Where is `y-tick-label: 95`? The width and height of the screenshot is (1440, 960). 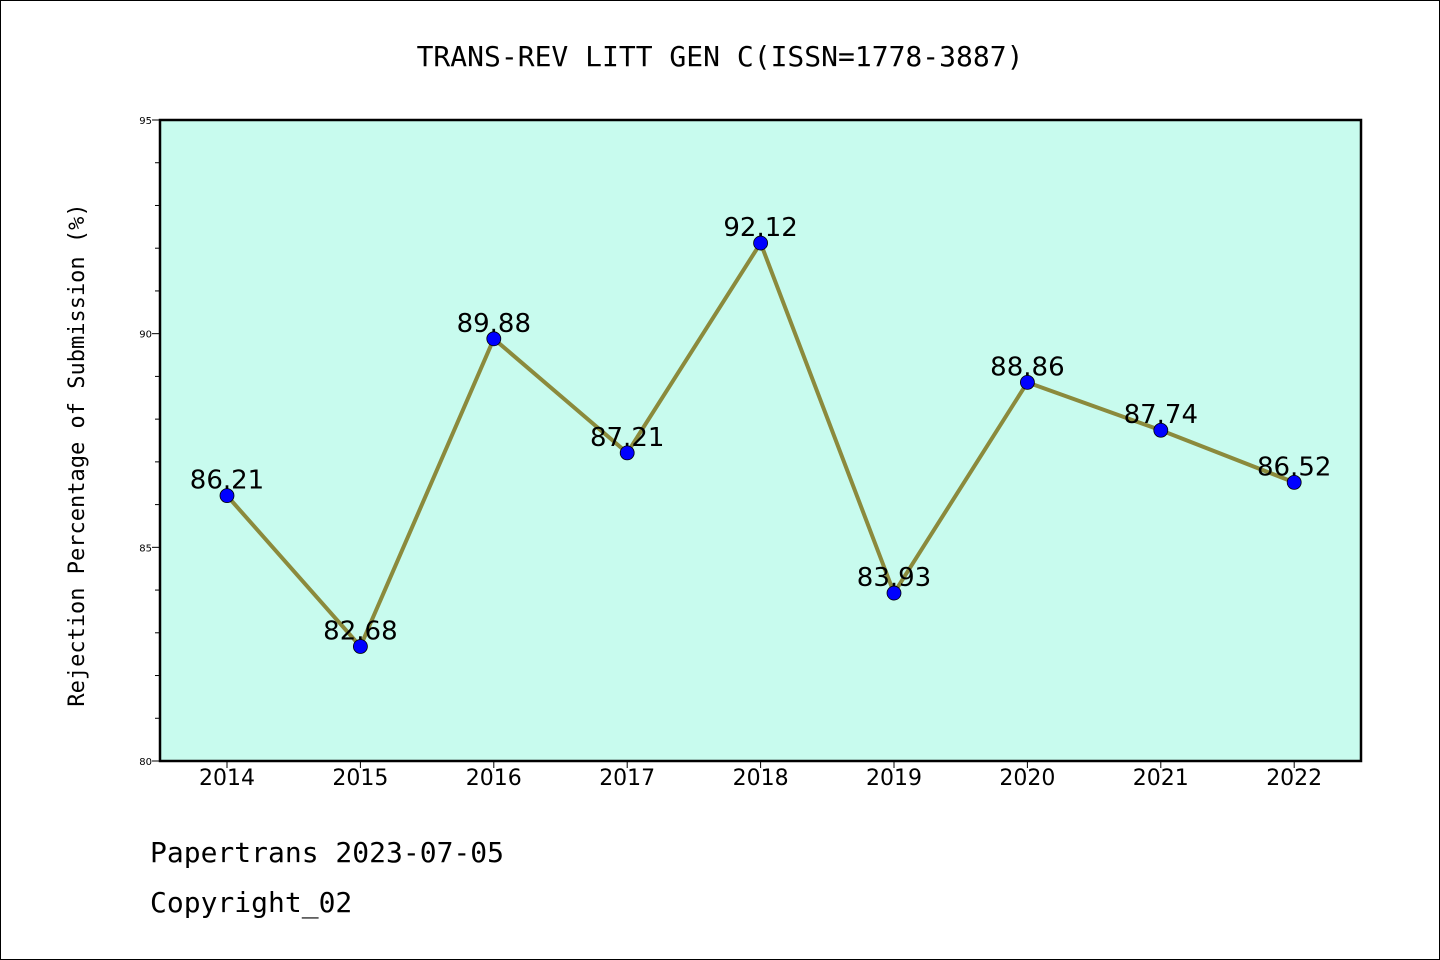 y-tick-label: 95 is located at coordinates (145, 121).